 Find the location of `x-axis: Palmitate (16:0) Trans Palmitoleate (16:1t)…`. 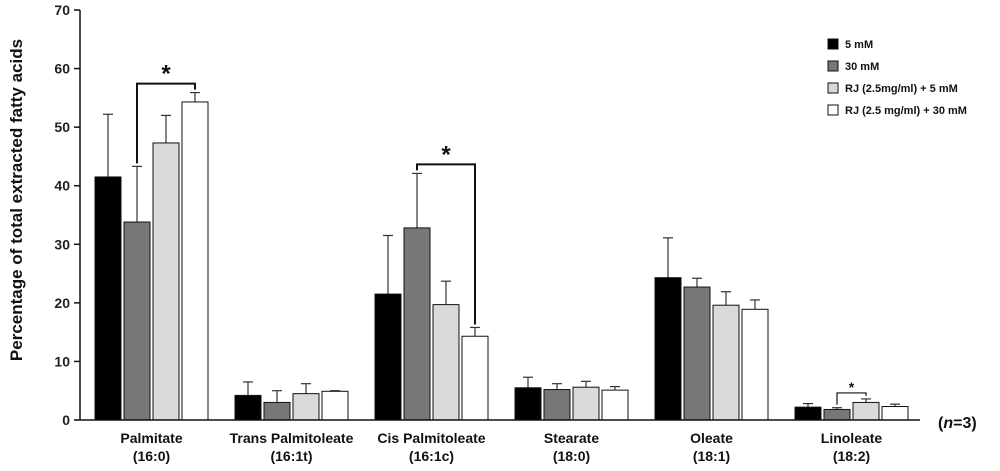

x-axis: Palmitate (16:0) Trans Palmitoleate (16:1t)… is located at coordinates (500, 441).